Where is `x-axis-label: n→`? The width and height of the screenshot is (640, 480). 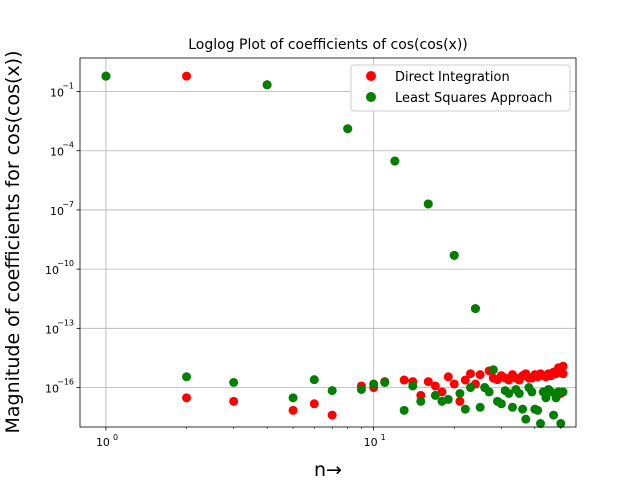 x-axis-label: n→ is located at coordinates (328, 469).